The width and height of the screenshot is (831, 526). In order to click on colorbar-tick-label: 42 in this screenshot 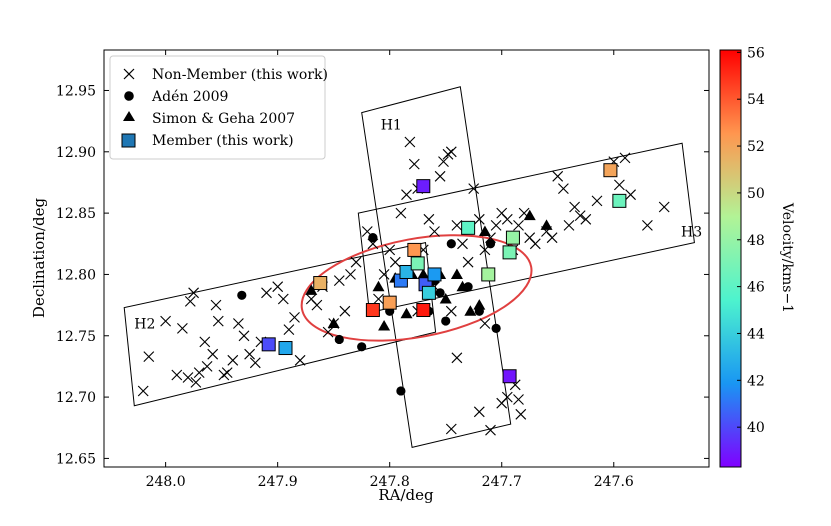, I will do `click(756, 381)`.